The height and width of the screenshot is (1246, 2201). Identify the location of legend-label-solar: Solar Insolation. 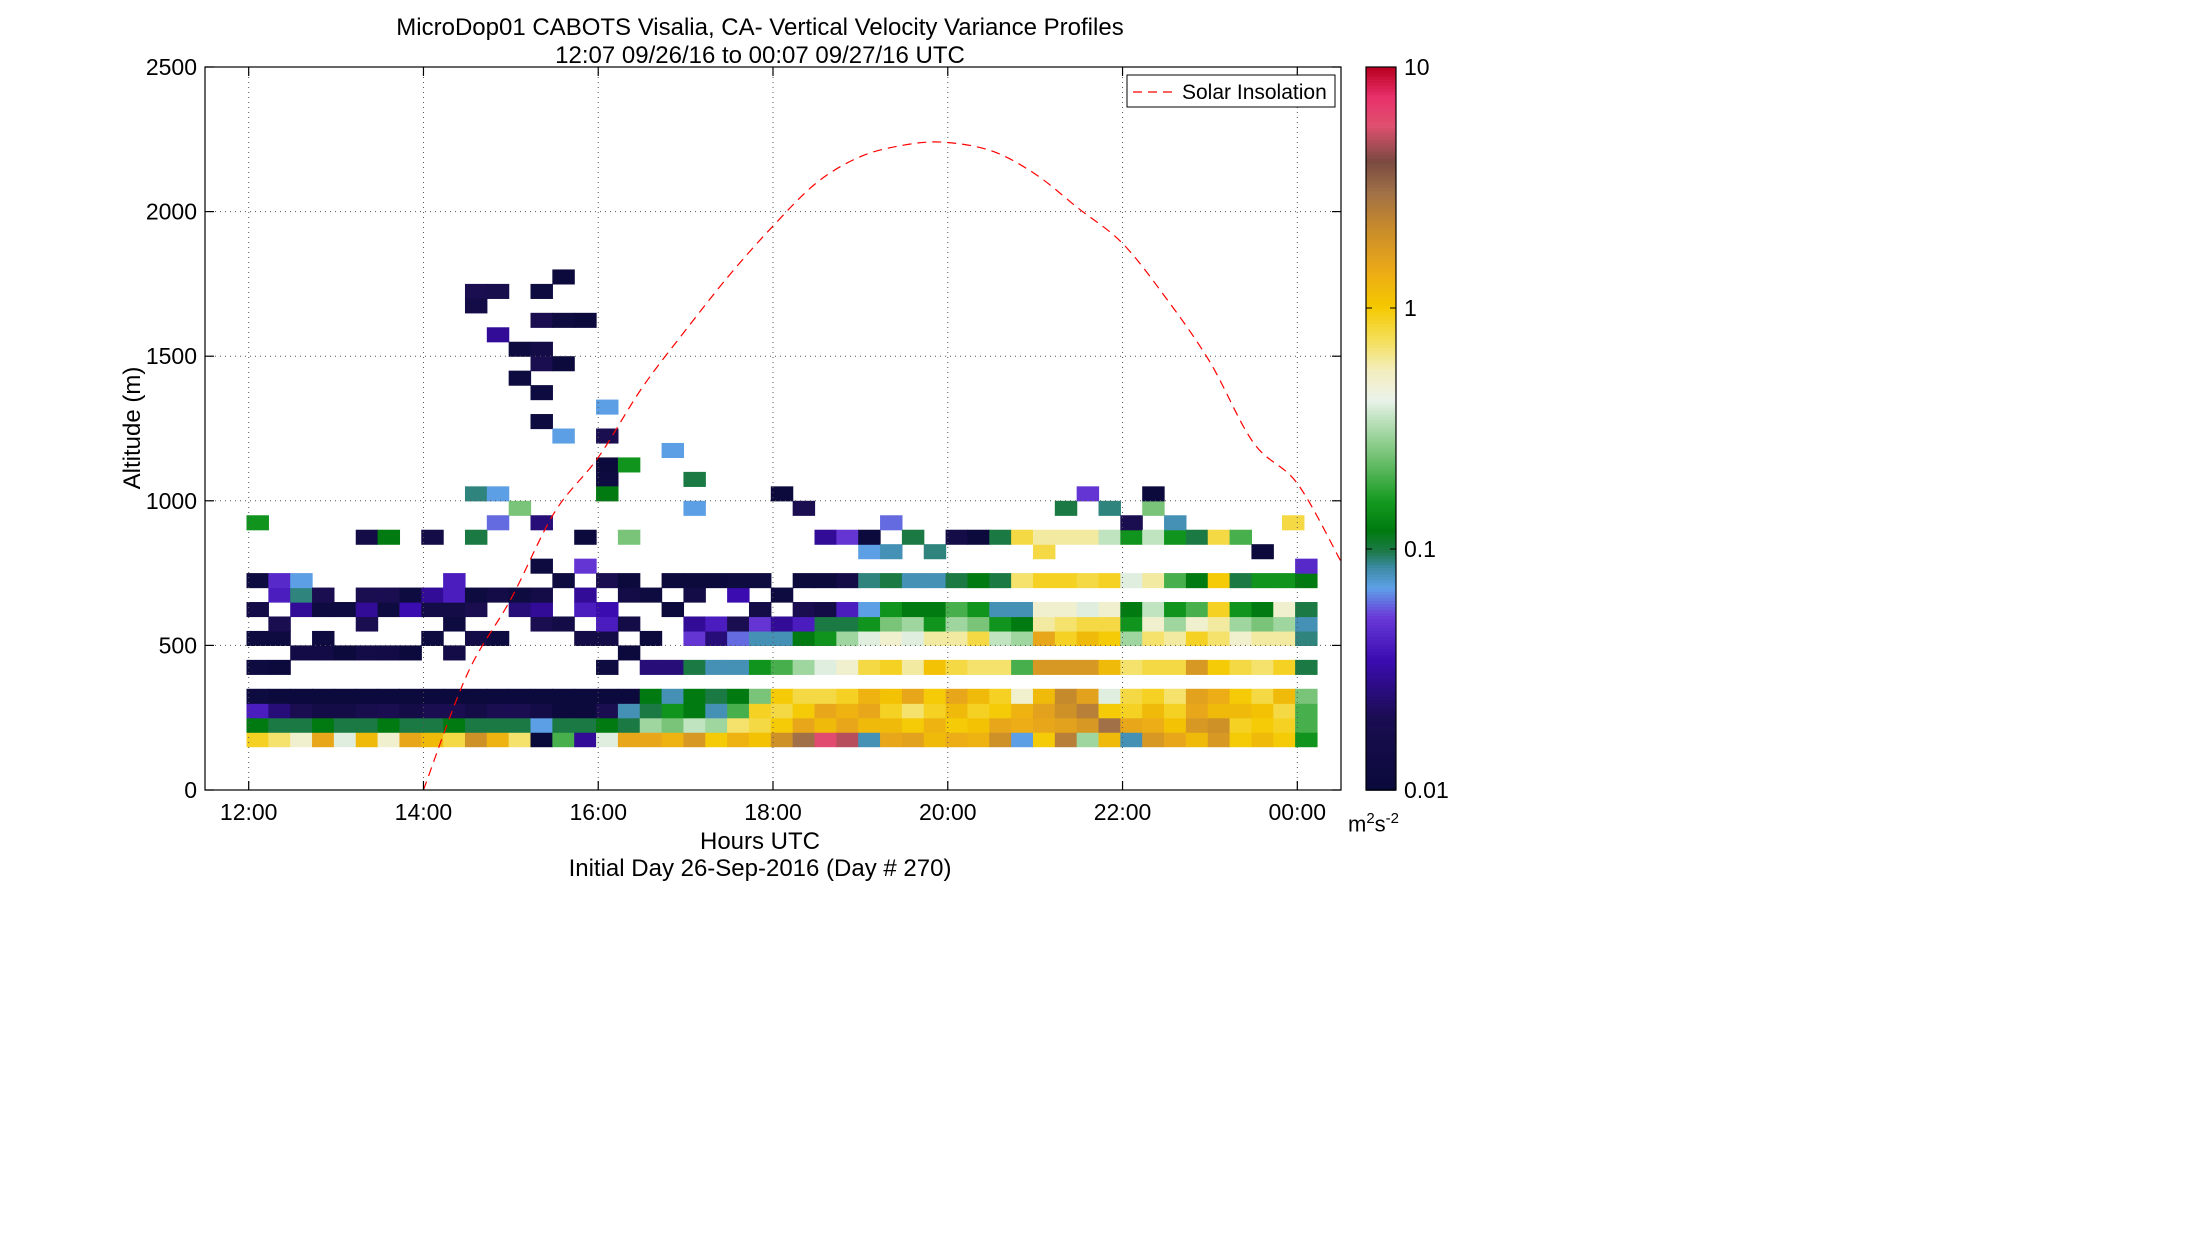
(1254, 92).